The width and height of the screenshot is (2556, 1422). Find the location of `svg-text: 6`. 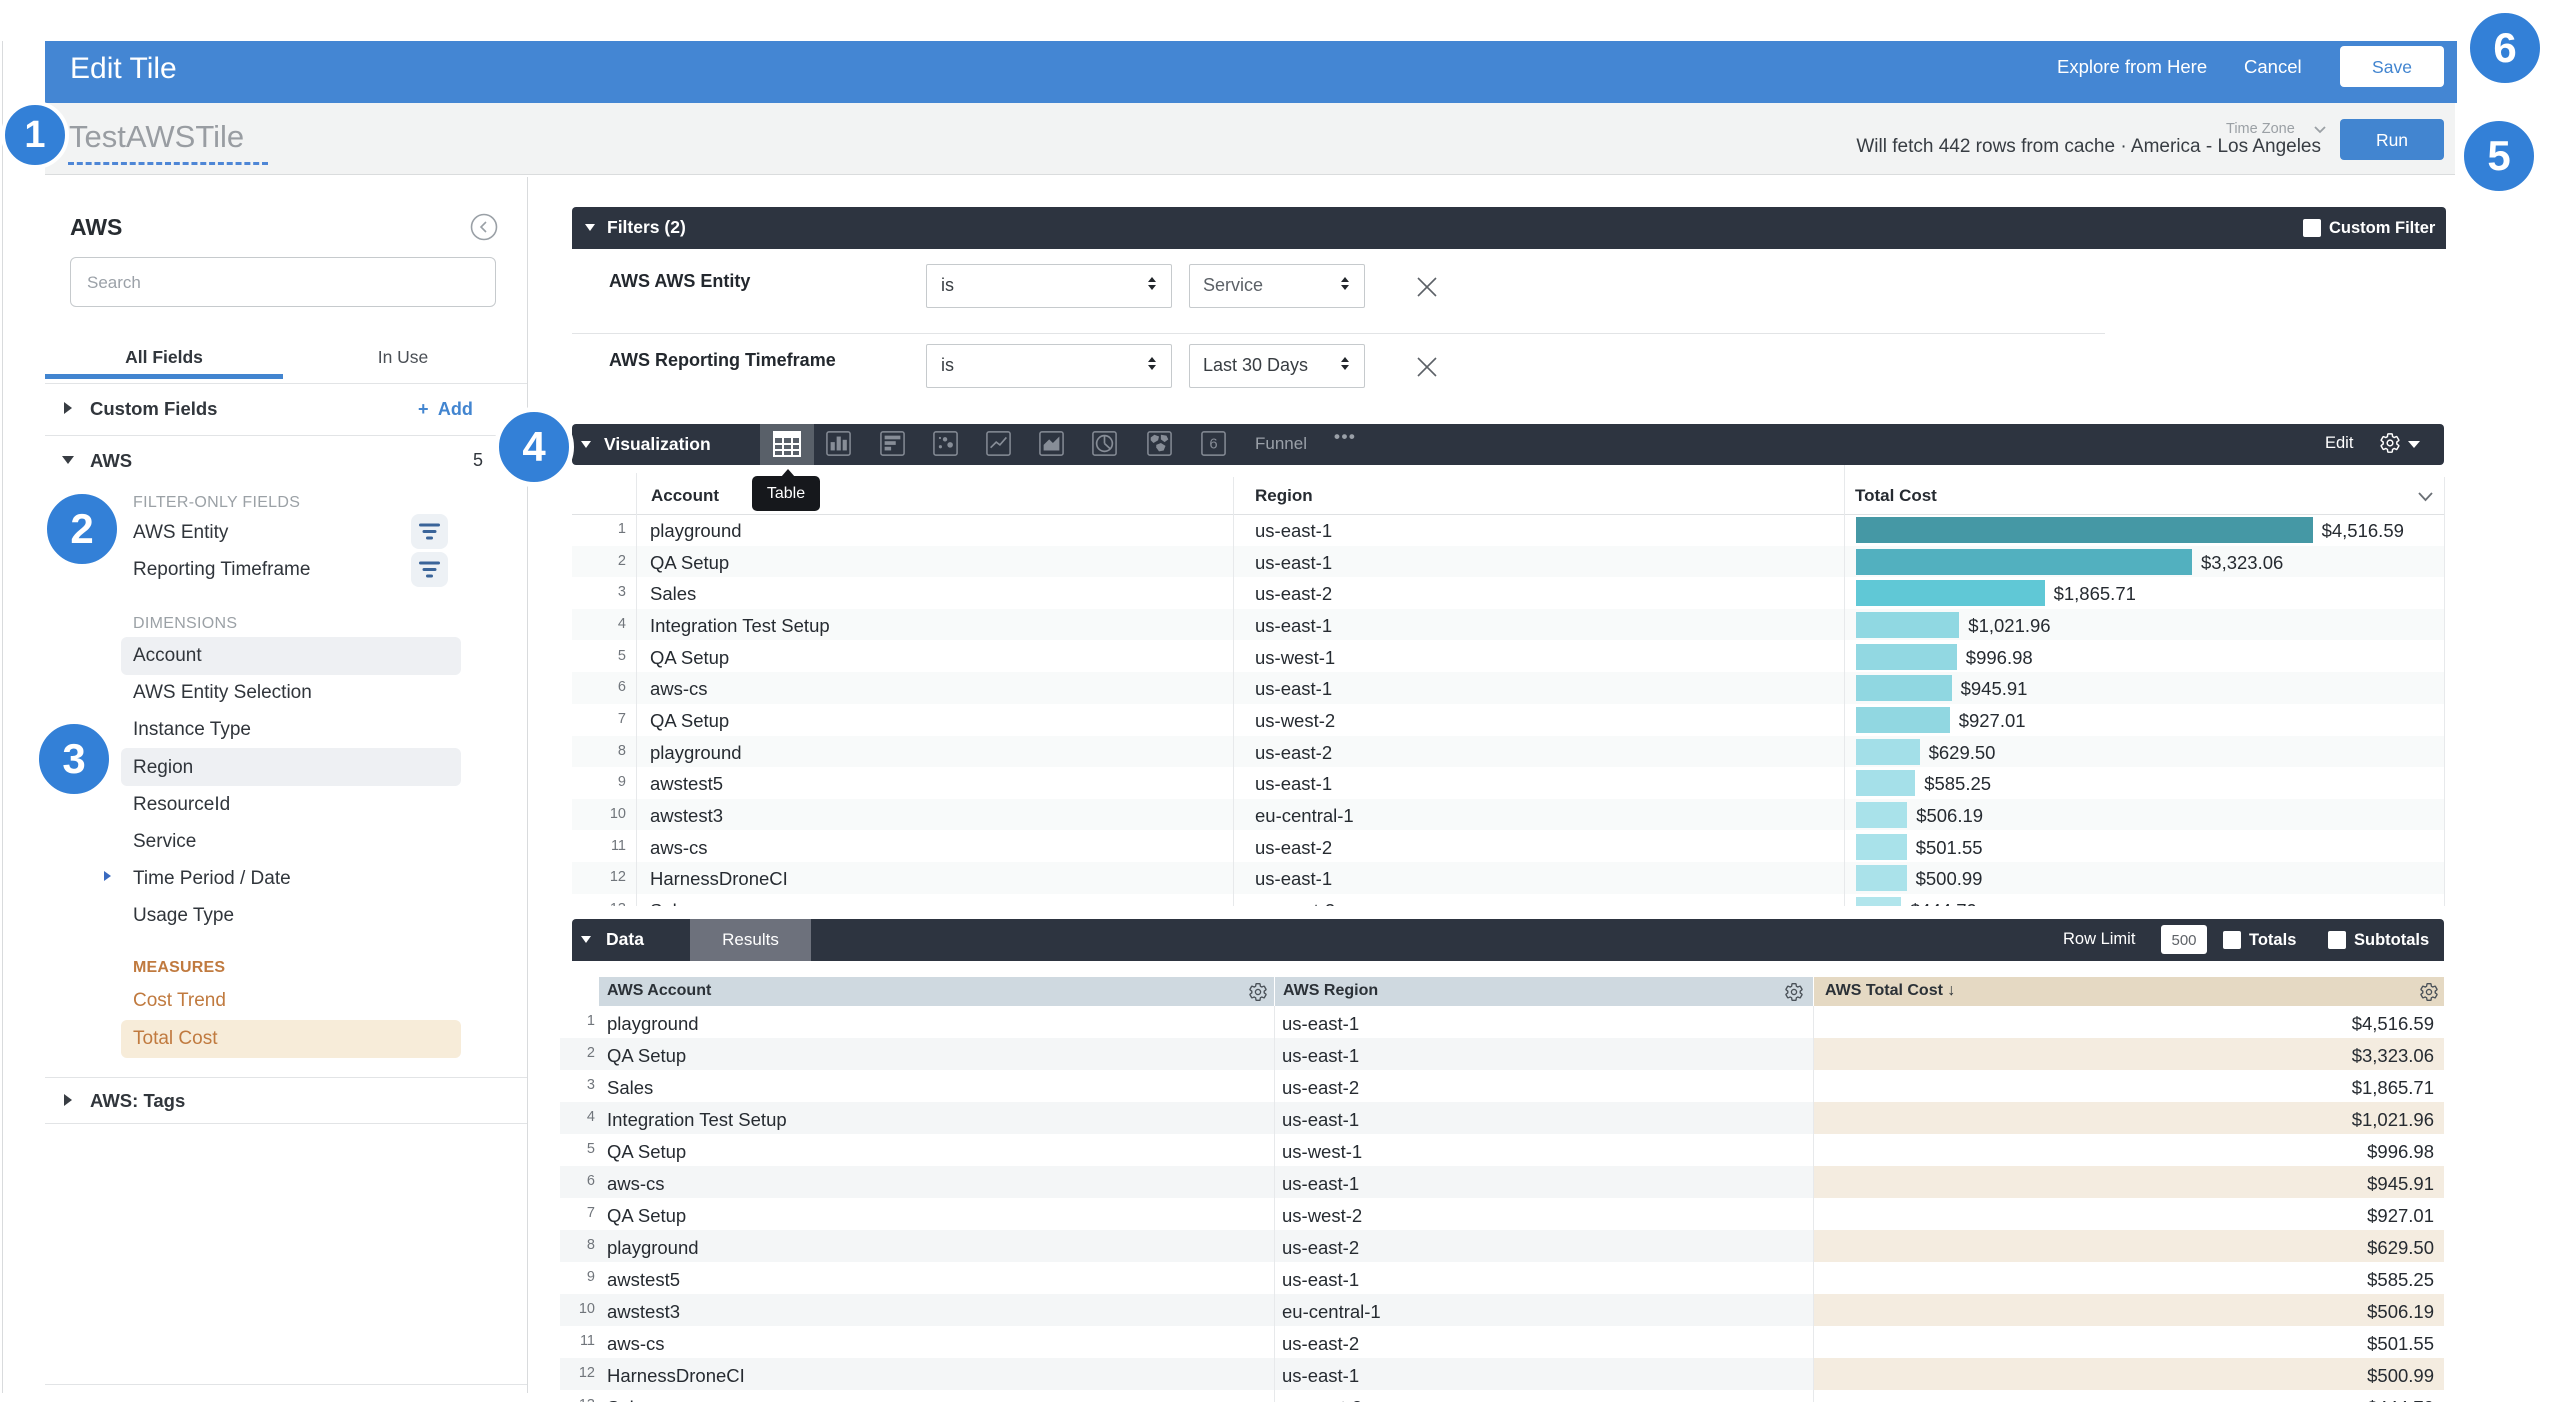

svg-text: 6 is located at coordinates (1213, 445).